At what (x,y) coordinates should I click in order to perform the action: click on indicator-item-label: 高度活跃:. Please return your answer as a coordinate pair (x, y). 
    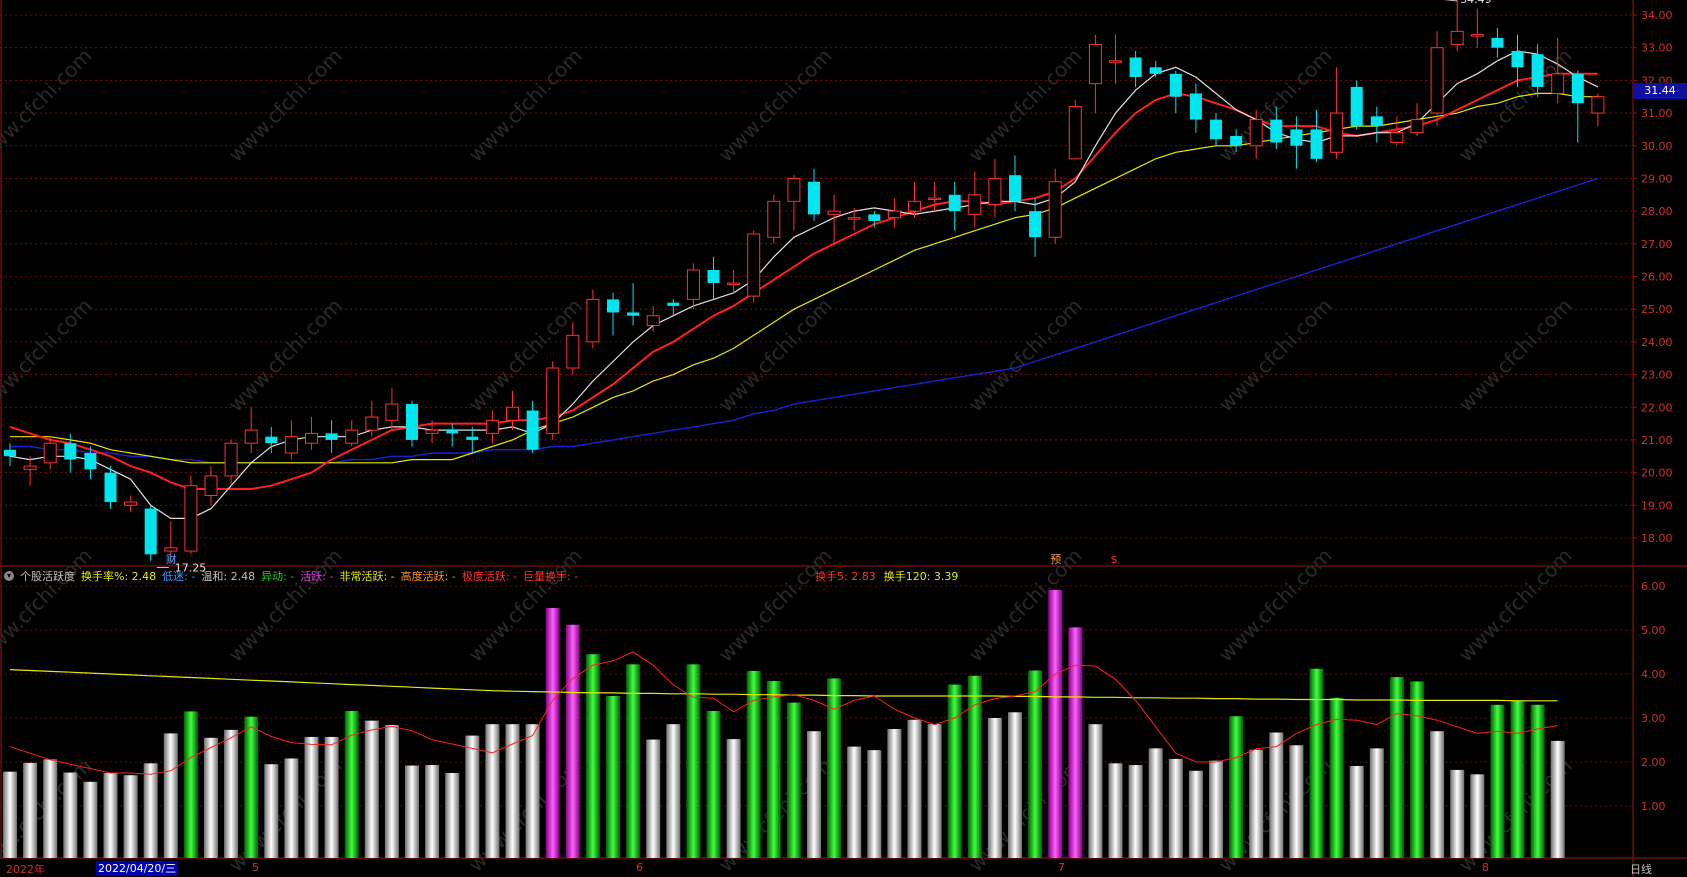
    Looking at the image, I should click on (424, 576).